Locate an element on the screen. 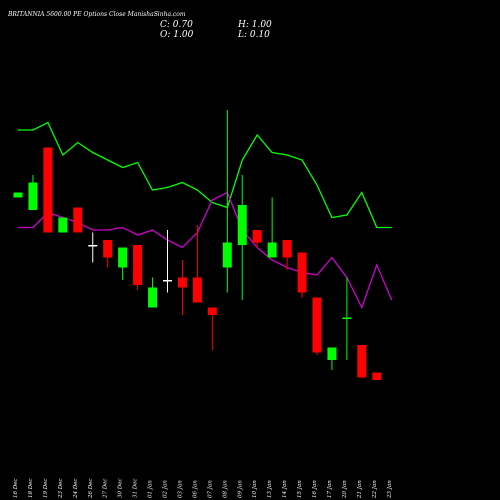 Image resolution: width=500 pixels, height=500 pixels. date-tick-label: 03 Jan is located at coordinates (180, 489).